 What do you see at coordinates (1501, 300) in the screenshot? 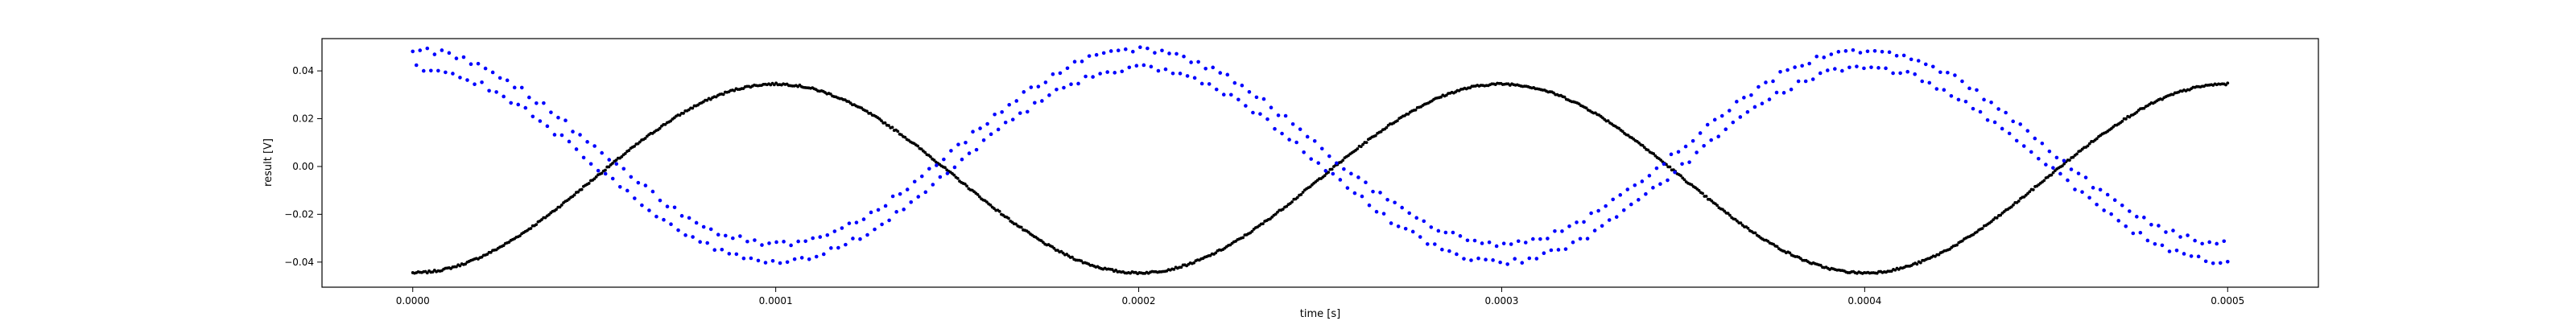
I see `x-tick-label: 0.0003` at bounding box center [1501, 300].